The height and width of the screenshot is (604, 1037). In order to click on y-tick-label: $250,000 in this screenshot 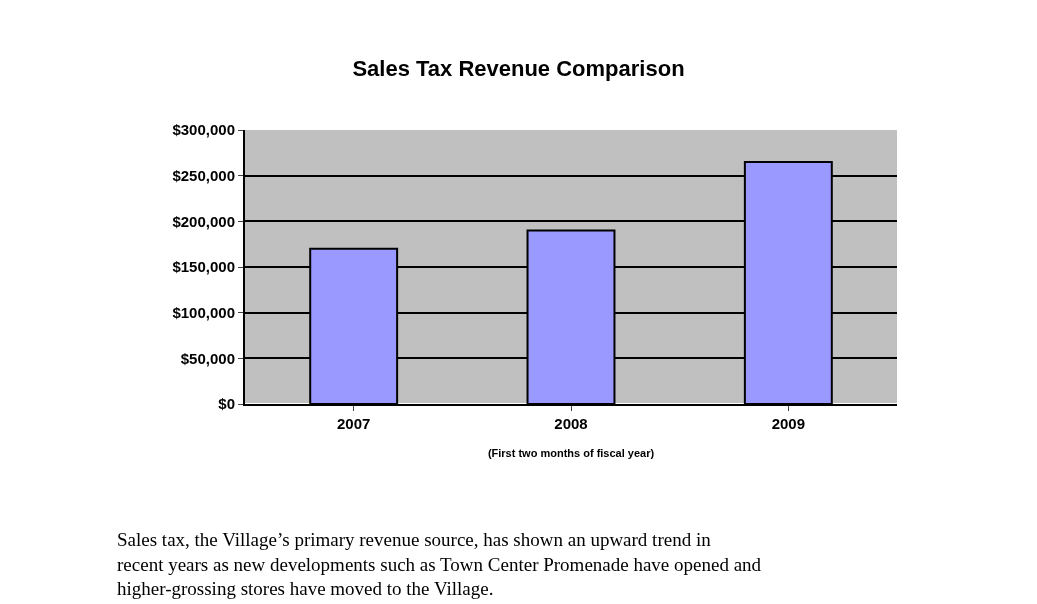, I will do `click(203, 175)`.